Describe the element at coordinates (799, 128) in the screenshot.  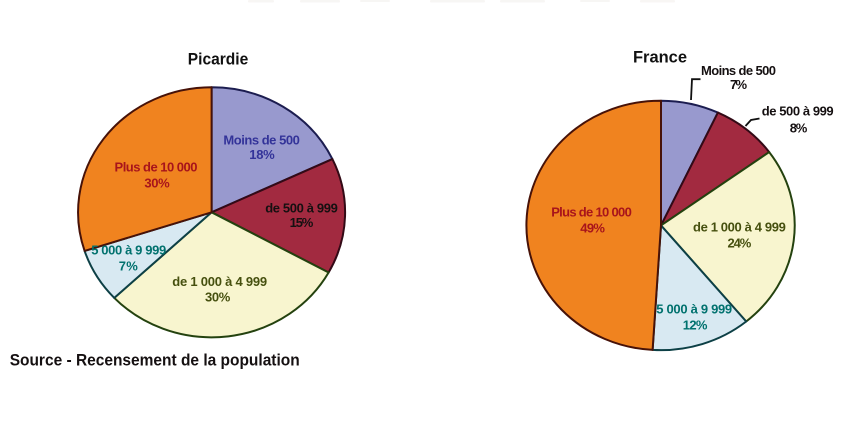
I see `svg-text: 8%` at that location.